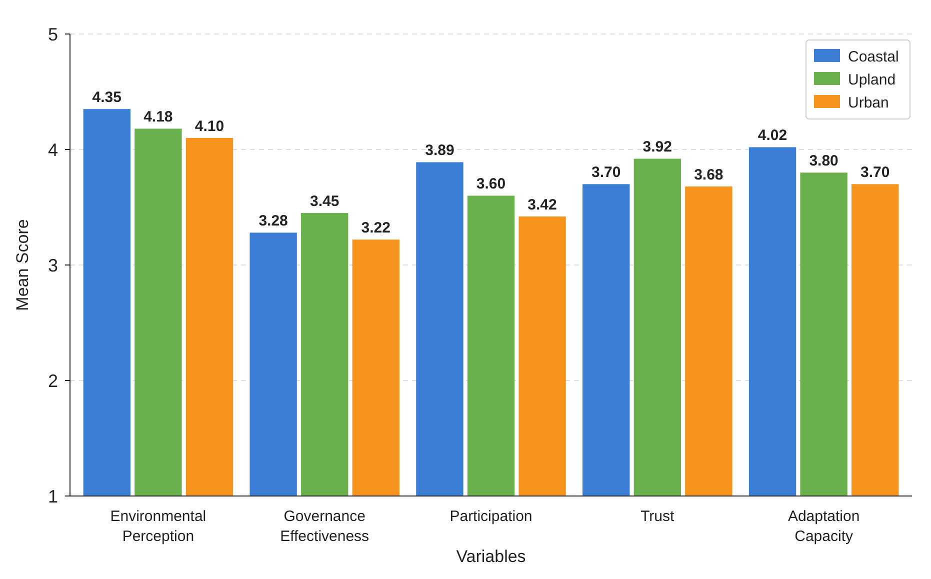  What do you see at coordinates (53, 265) in the screenshot?
I see `y-tick-label: 3` at bounding box center [53, 265].